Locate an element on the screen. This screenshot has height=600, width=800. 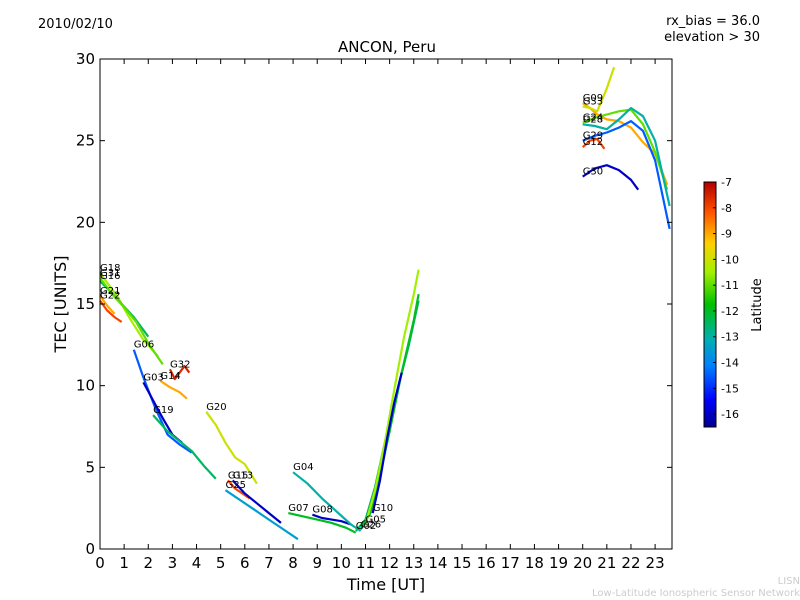
series-label-g24: G24 is located at coordinates (593, 118).